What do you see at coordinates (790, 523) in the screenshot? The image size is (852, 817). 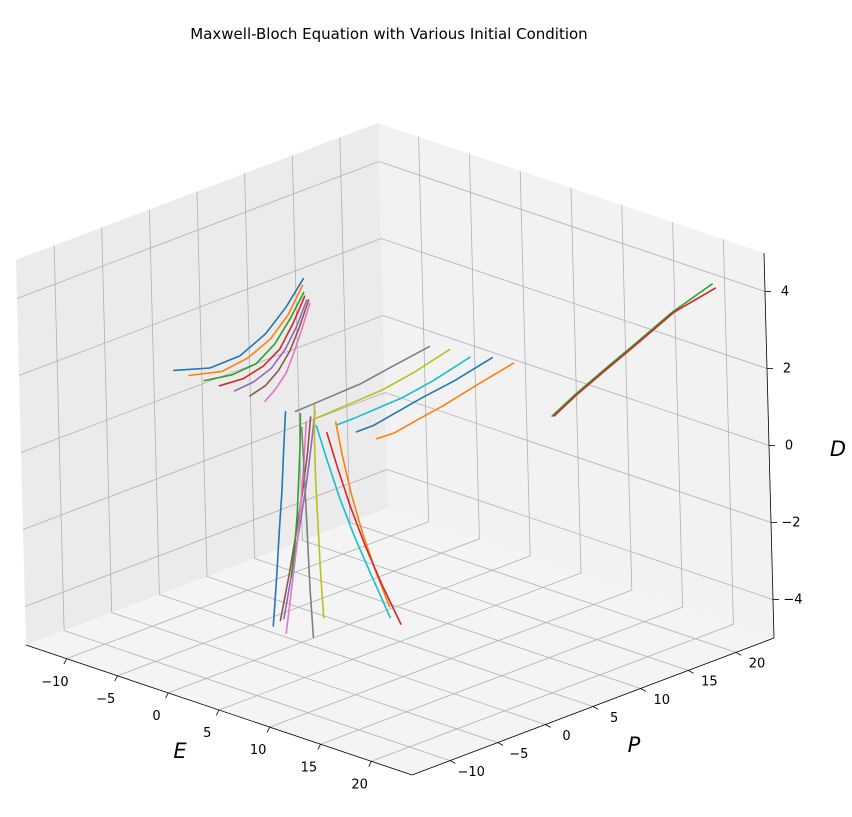 I see `z-tick-label: −2` at bounding box center [790, 523].